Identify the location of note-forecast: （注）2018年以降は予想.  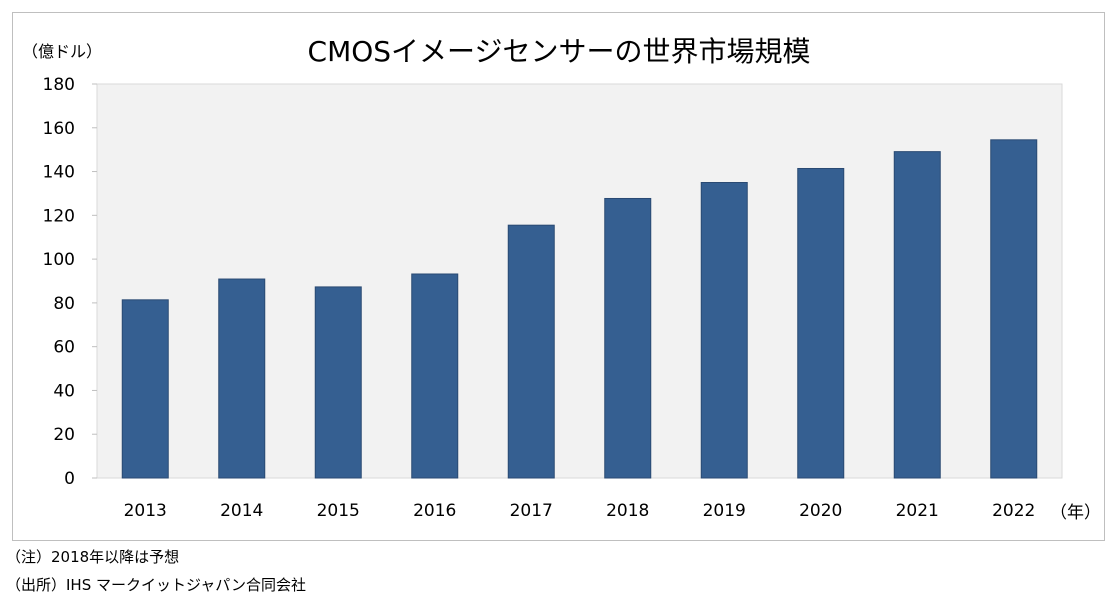
(93, 557).